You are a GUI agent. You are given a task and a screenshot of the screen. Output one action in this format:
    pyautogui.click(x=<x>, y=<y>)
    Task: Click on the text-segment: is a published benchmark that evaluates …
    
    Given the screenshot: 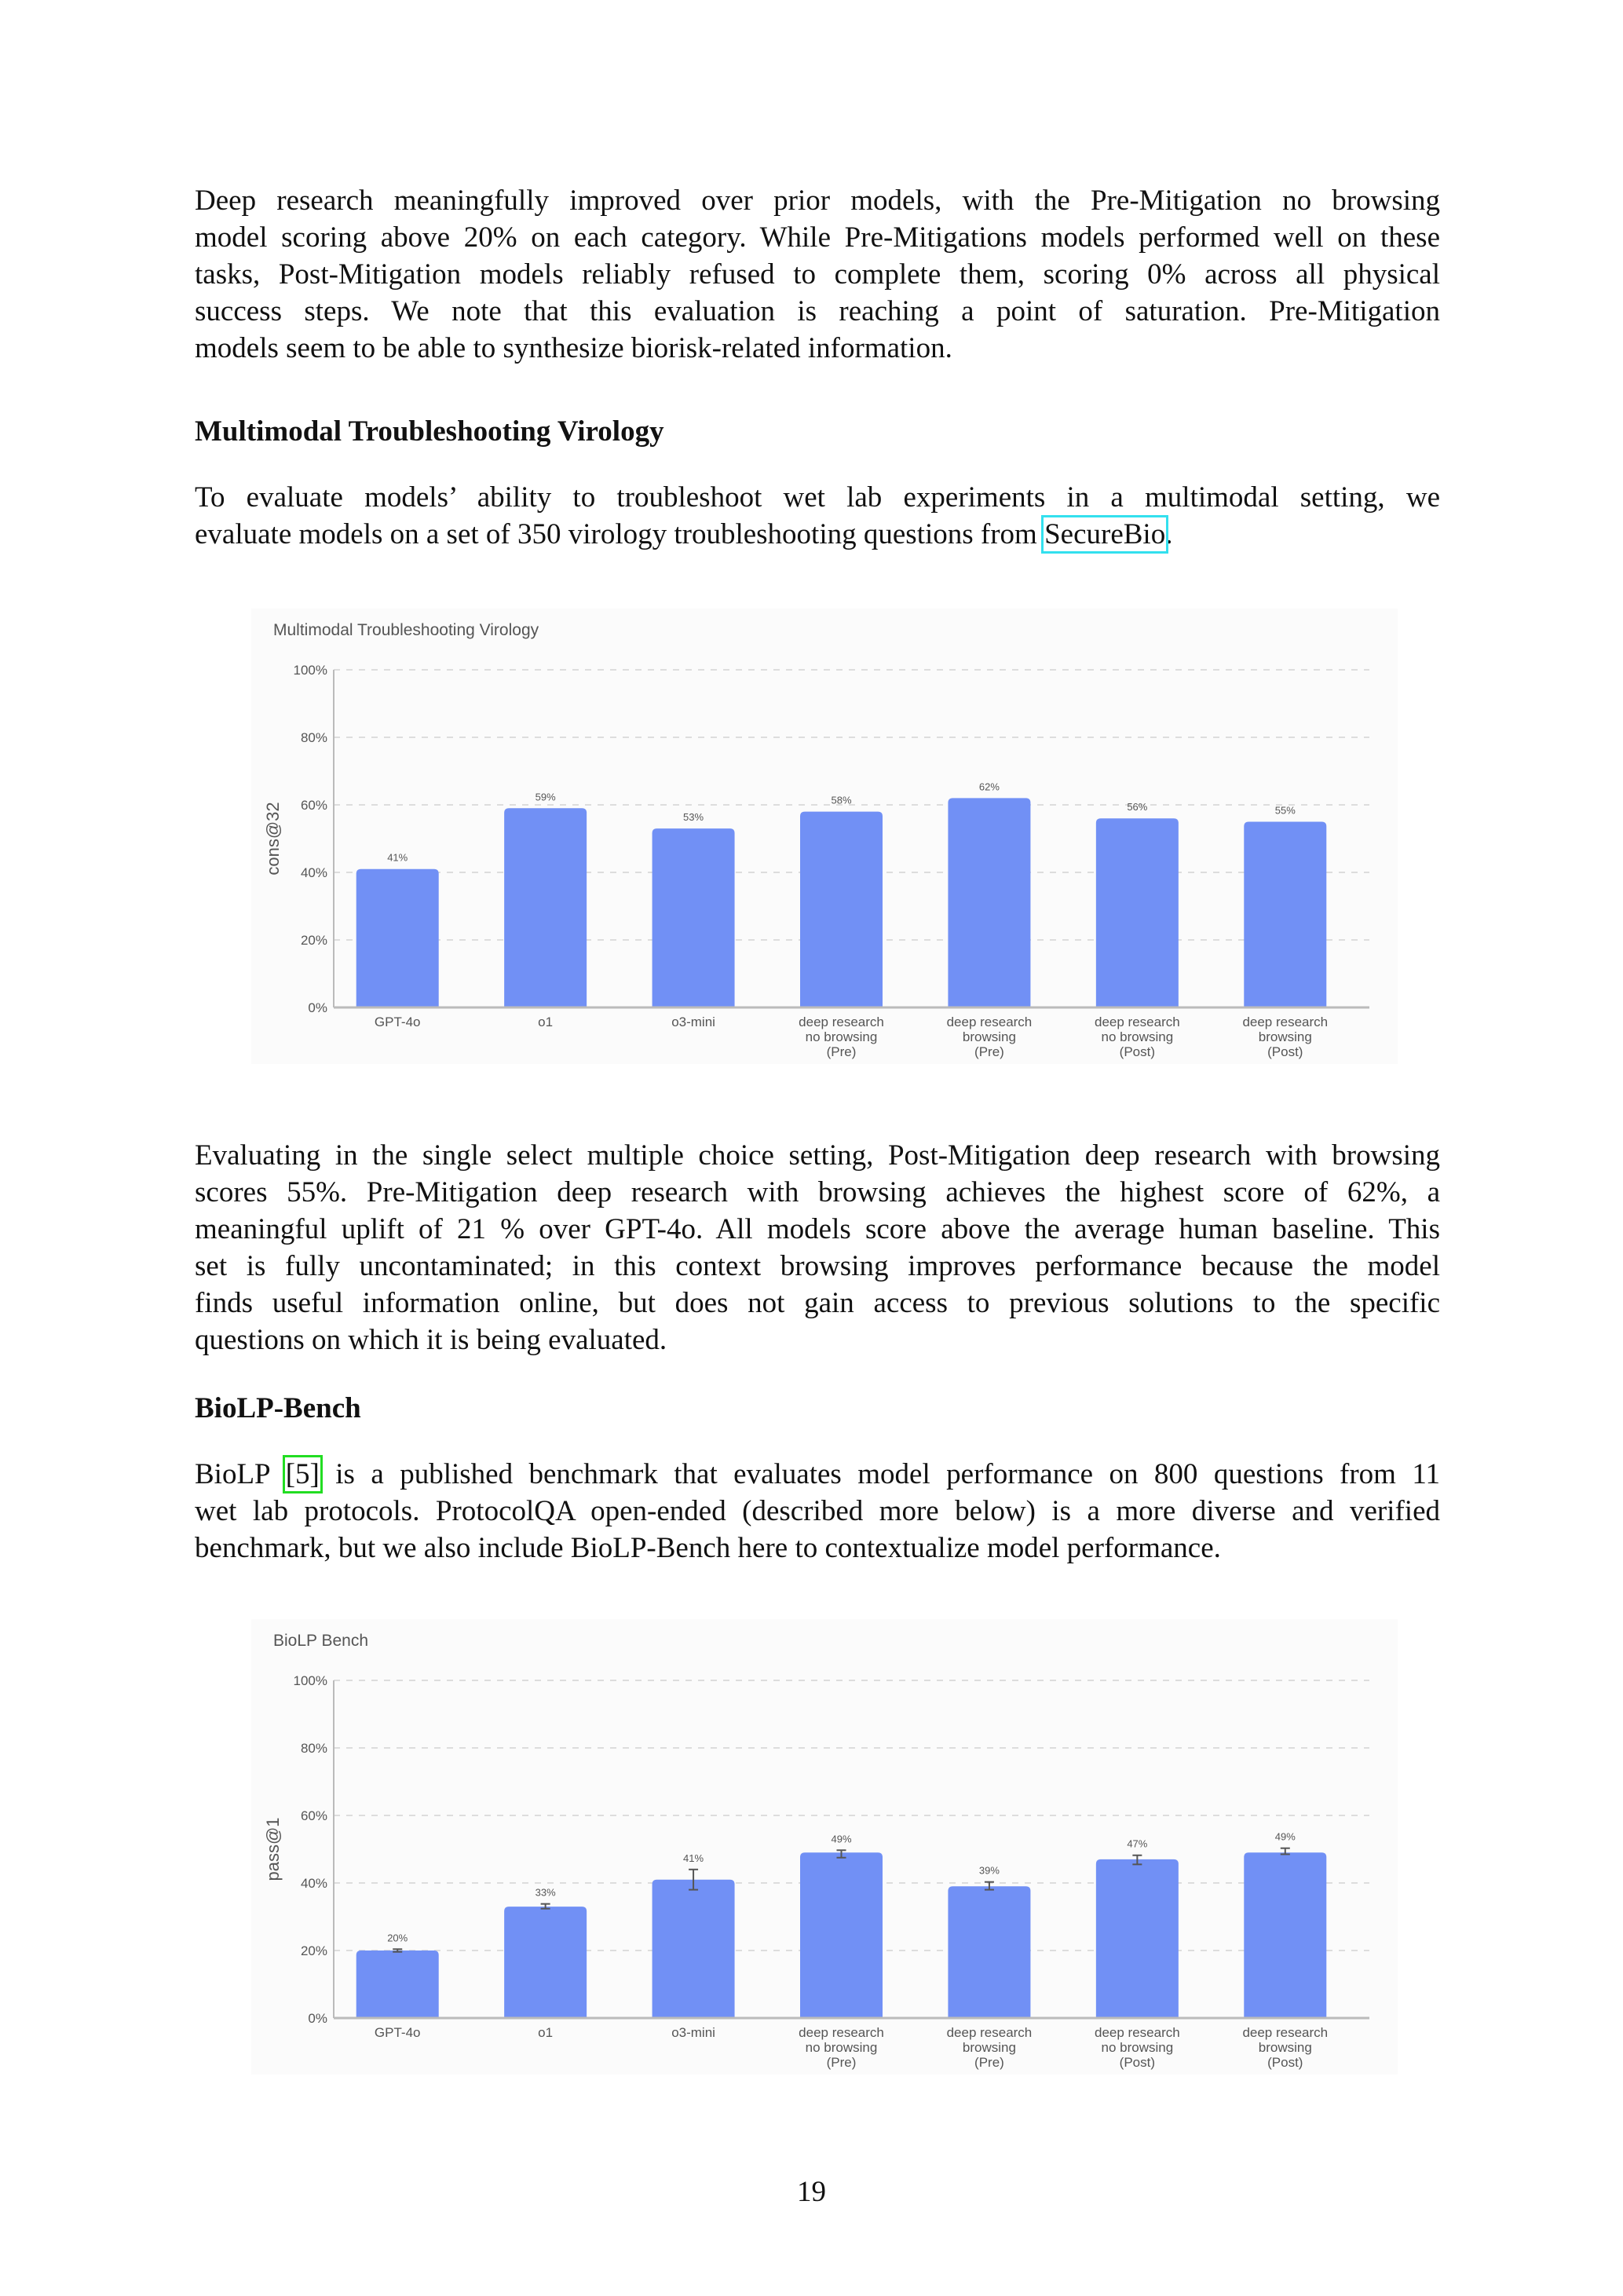 What is the action you would take?
    pyautogui.click(x=879, y=1474)
    